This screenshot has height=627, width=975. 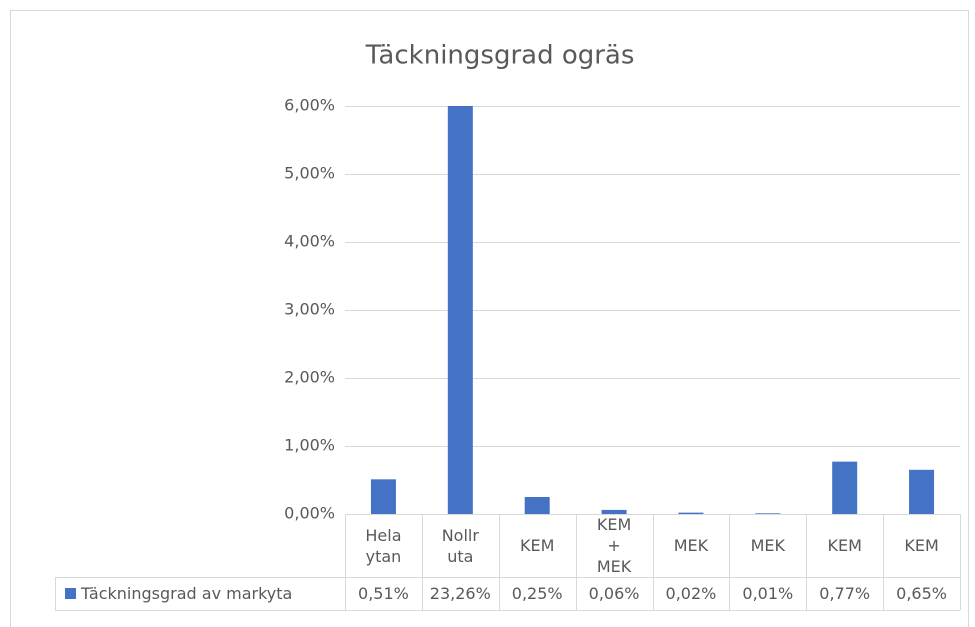 What do you see at coordinates (309, 309) in the screenshot?
I see `y-tick-label: 3,00%` at bounding box center [309, 309].